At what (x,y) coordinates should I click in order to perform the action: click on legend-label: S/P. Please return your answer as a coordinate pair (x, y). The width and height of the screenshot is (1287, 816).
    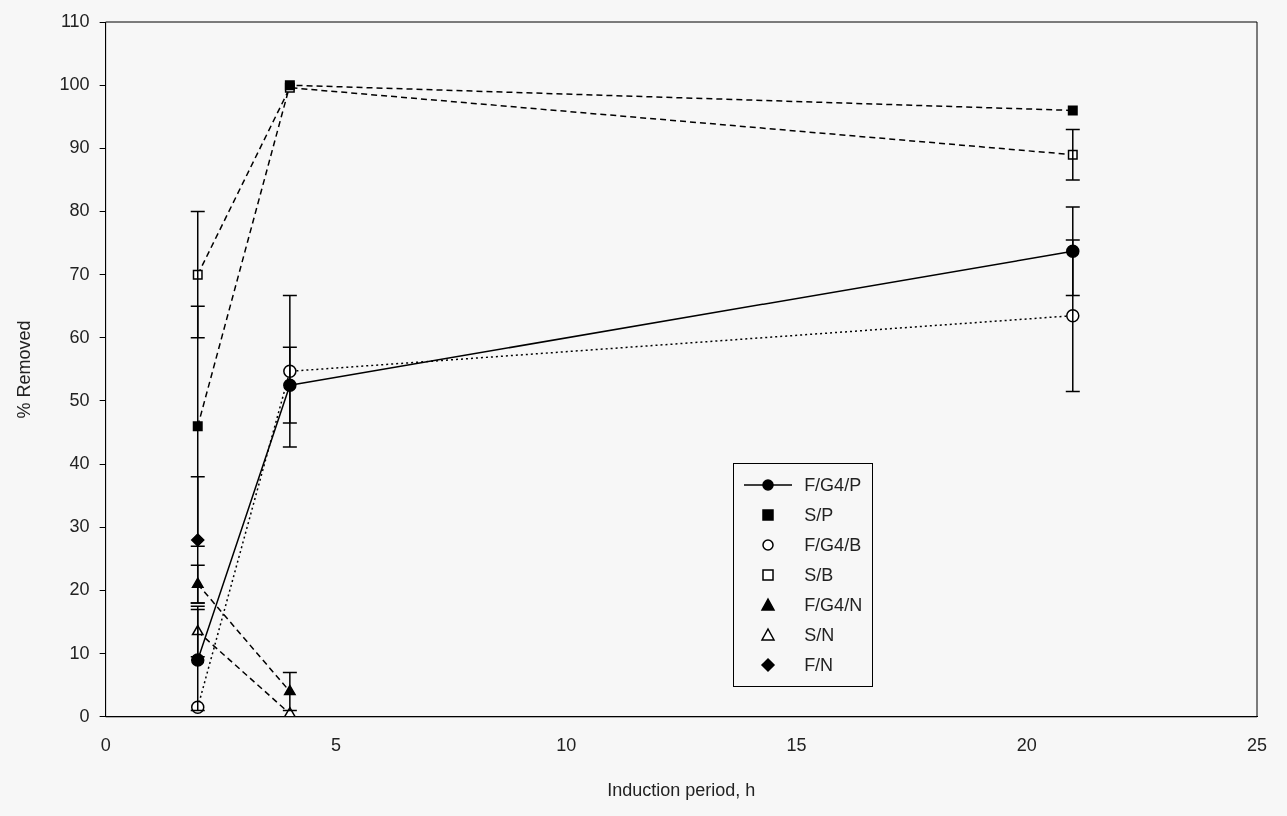
    Looking at the image, I should click on (819, 515).